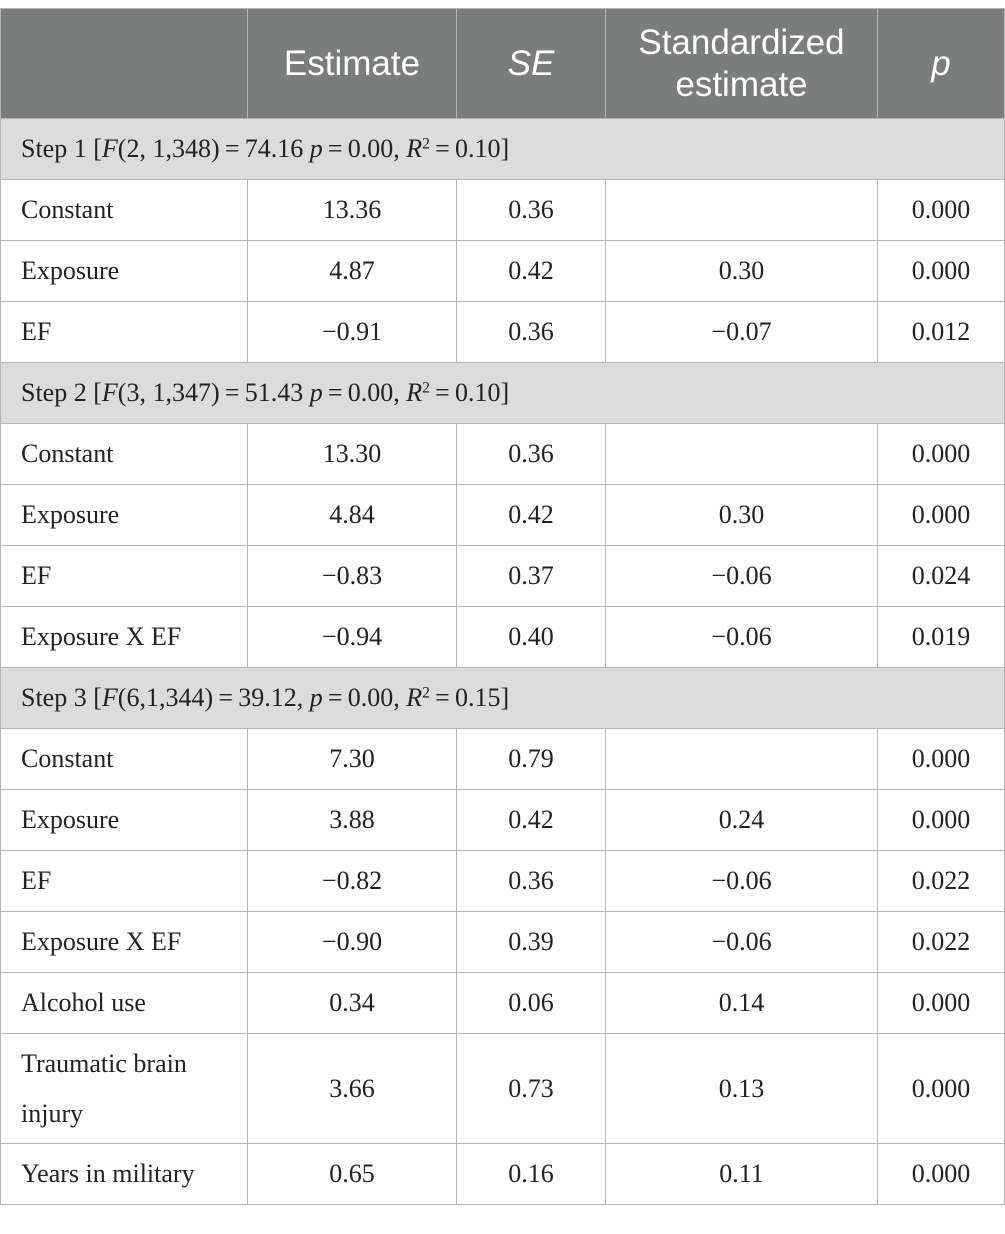 The width and height of the screenshot is (1005, 1234). I want to click on row-label: Traumatic brain injury, so click(124, 1088).